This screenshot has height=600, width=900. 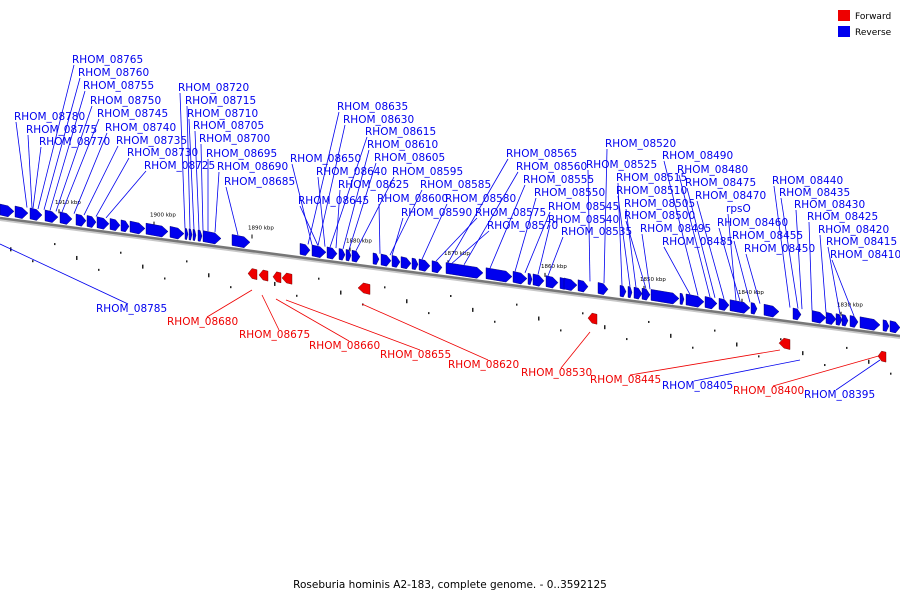 What do you see at coordinates (768, 391) in the screenshot?
I see `gene-label: RHOM_08400` at bounding box center [768, 391].